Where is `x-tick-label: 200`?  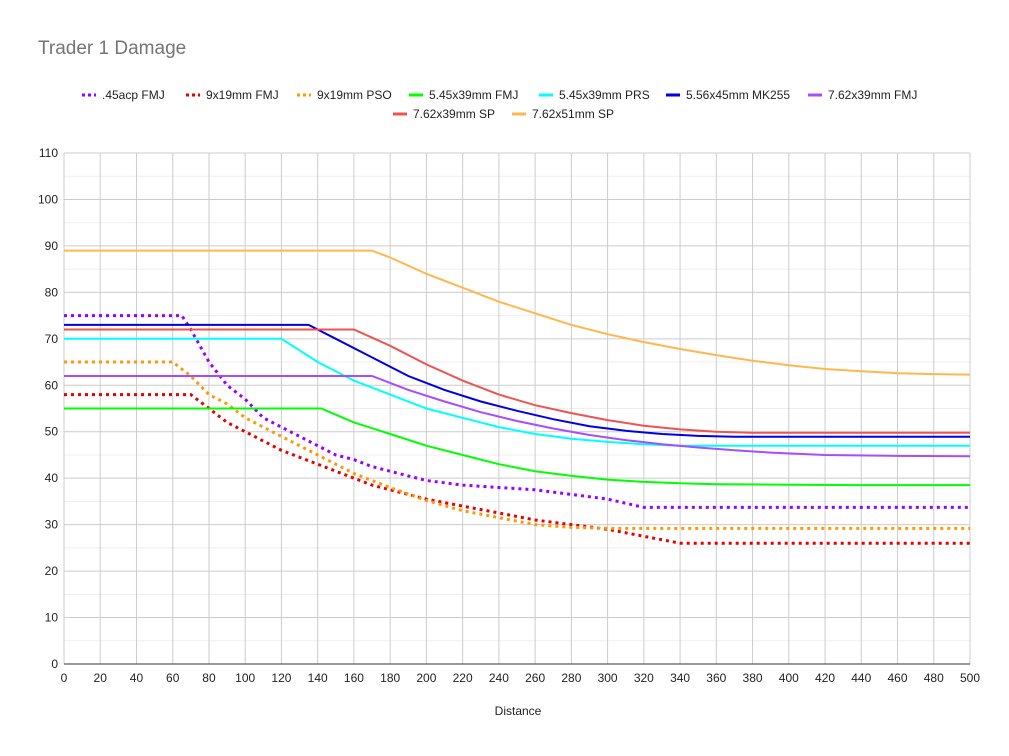 x-tick-label: 200 is located at coordinates (426, 678).